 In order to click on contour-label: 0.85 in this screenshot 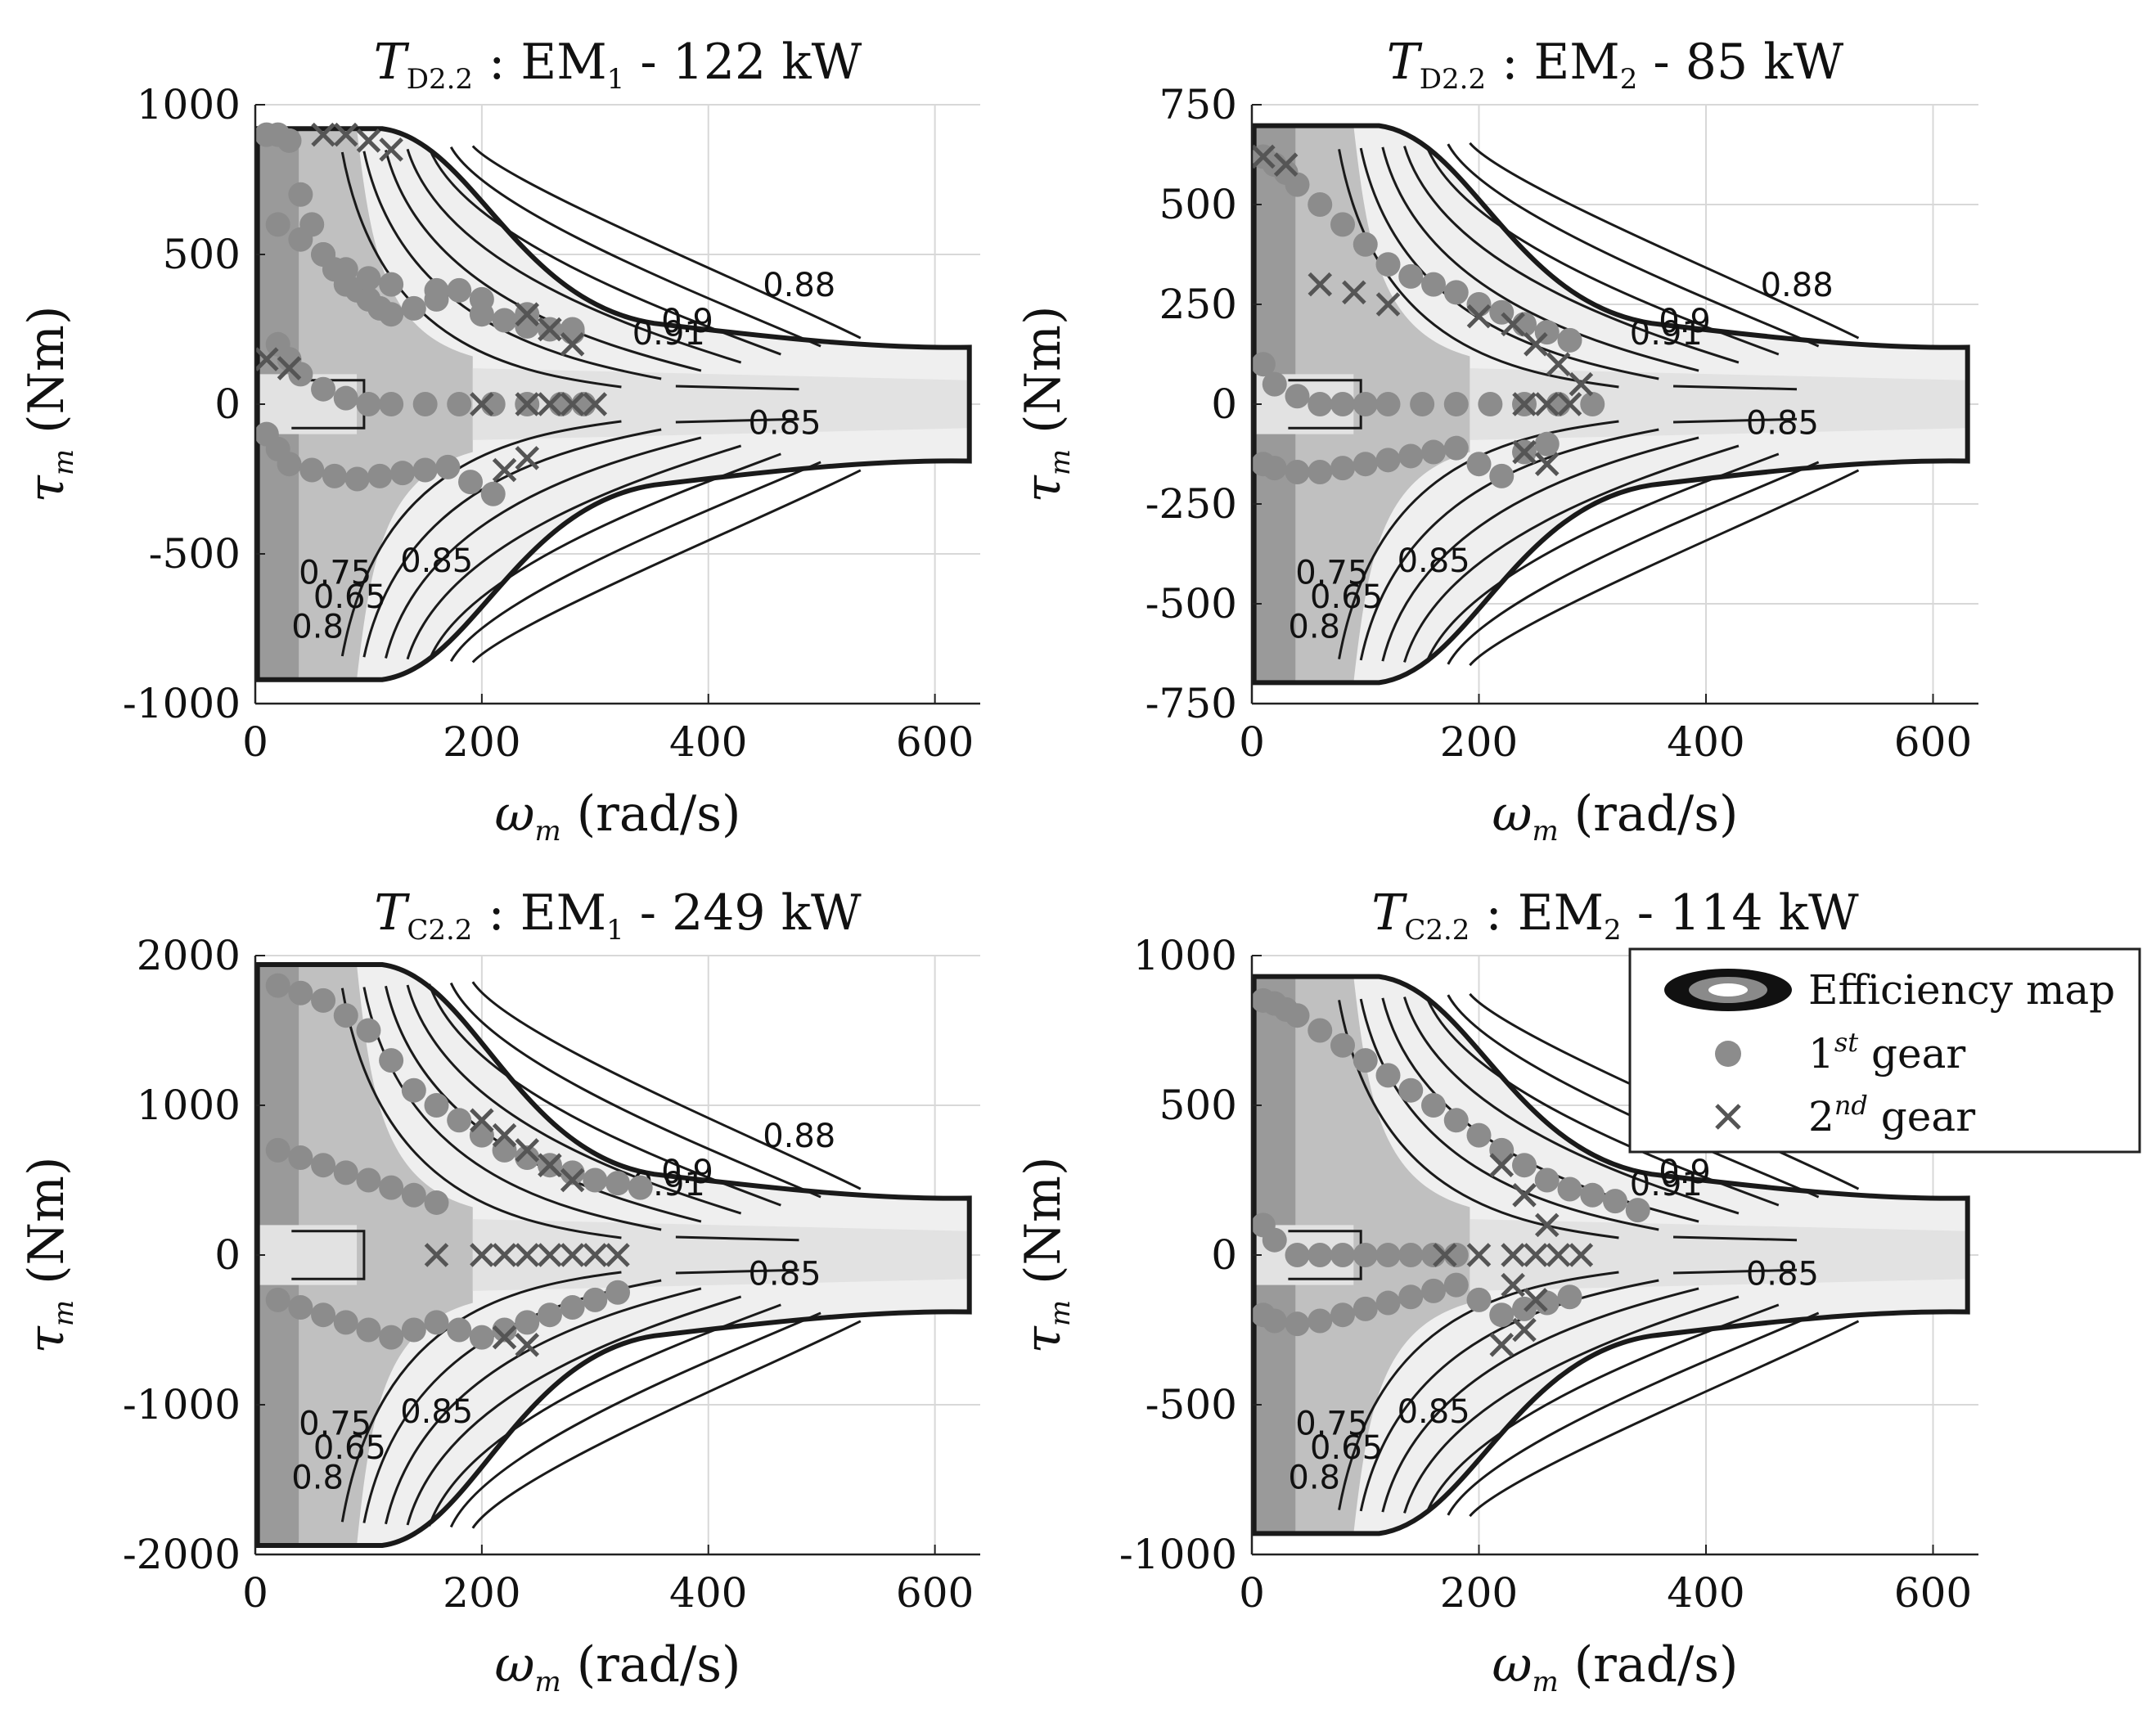, I will do `click(1434, 1412)`.